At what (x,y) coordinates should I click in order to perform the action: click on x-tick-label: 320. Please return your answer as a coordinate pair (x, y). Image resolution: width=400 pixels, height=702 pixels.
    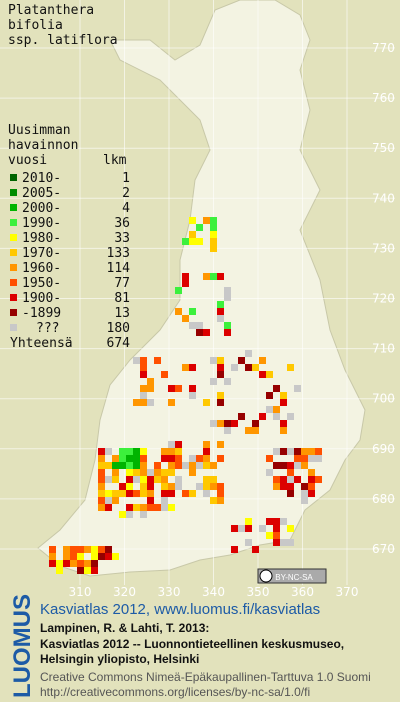
    Looking at the image, I should click on (124, 592).